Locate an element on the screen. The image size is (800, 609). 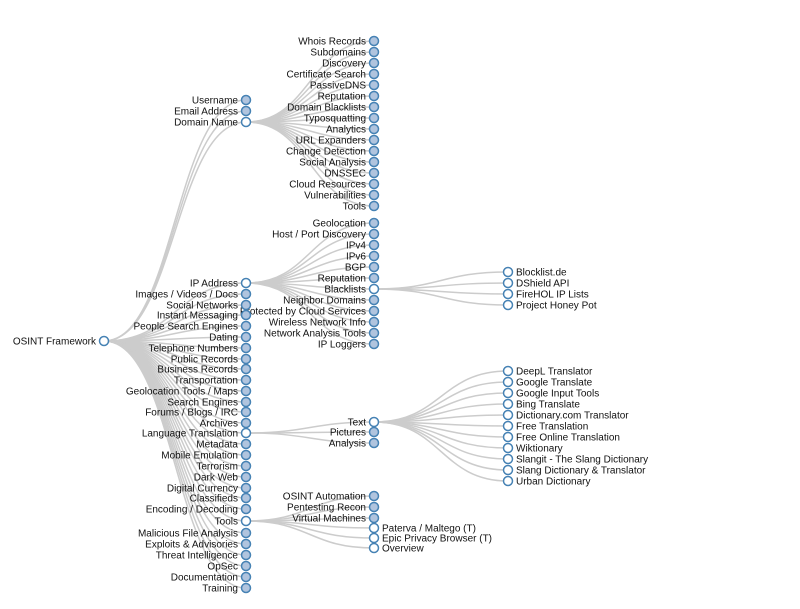
node-circle-change-detection is located at coordinates (374, 151).